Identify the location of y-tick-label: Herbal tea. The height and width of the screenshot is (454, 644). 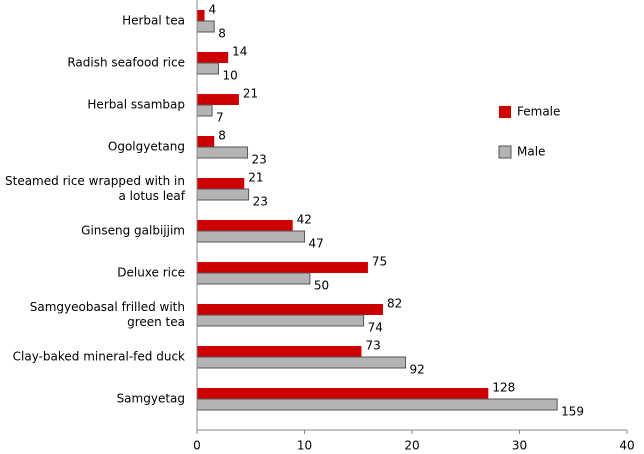
(153, 20).